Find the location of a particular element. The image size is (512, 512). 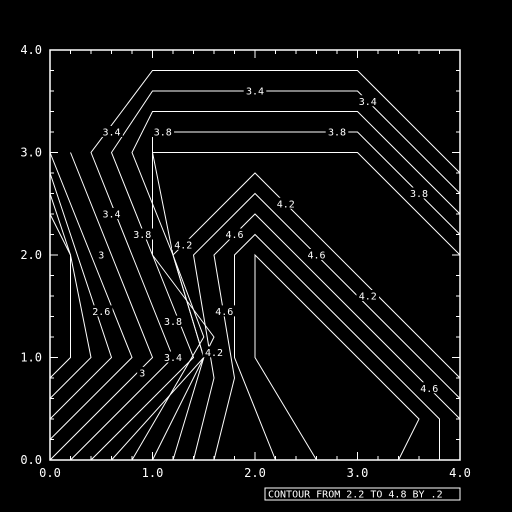

x-tick-label: 0.0 is located at coordinates (50, 473).